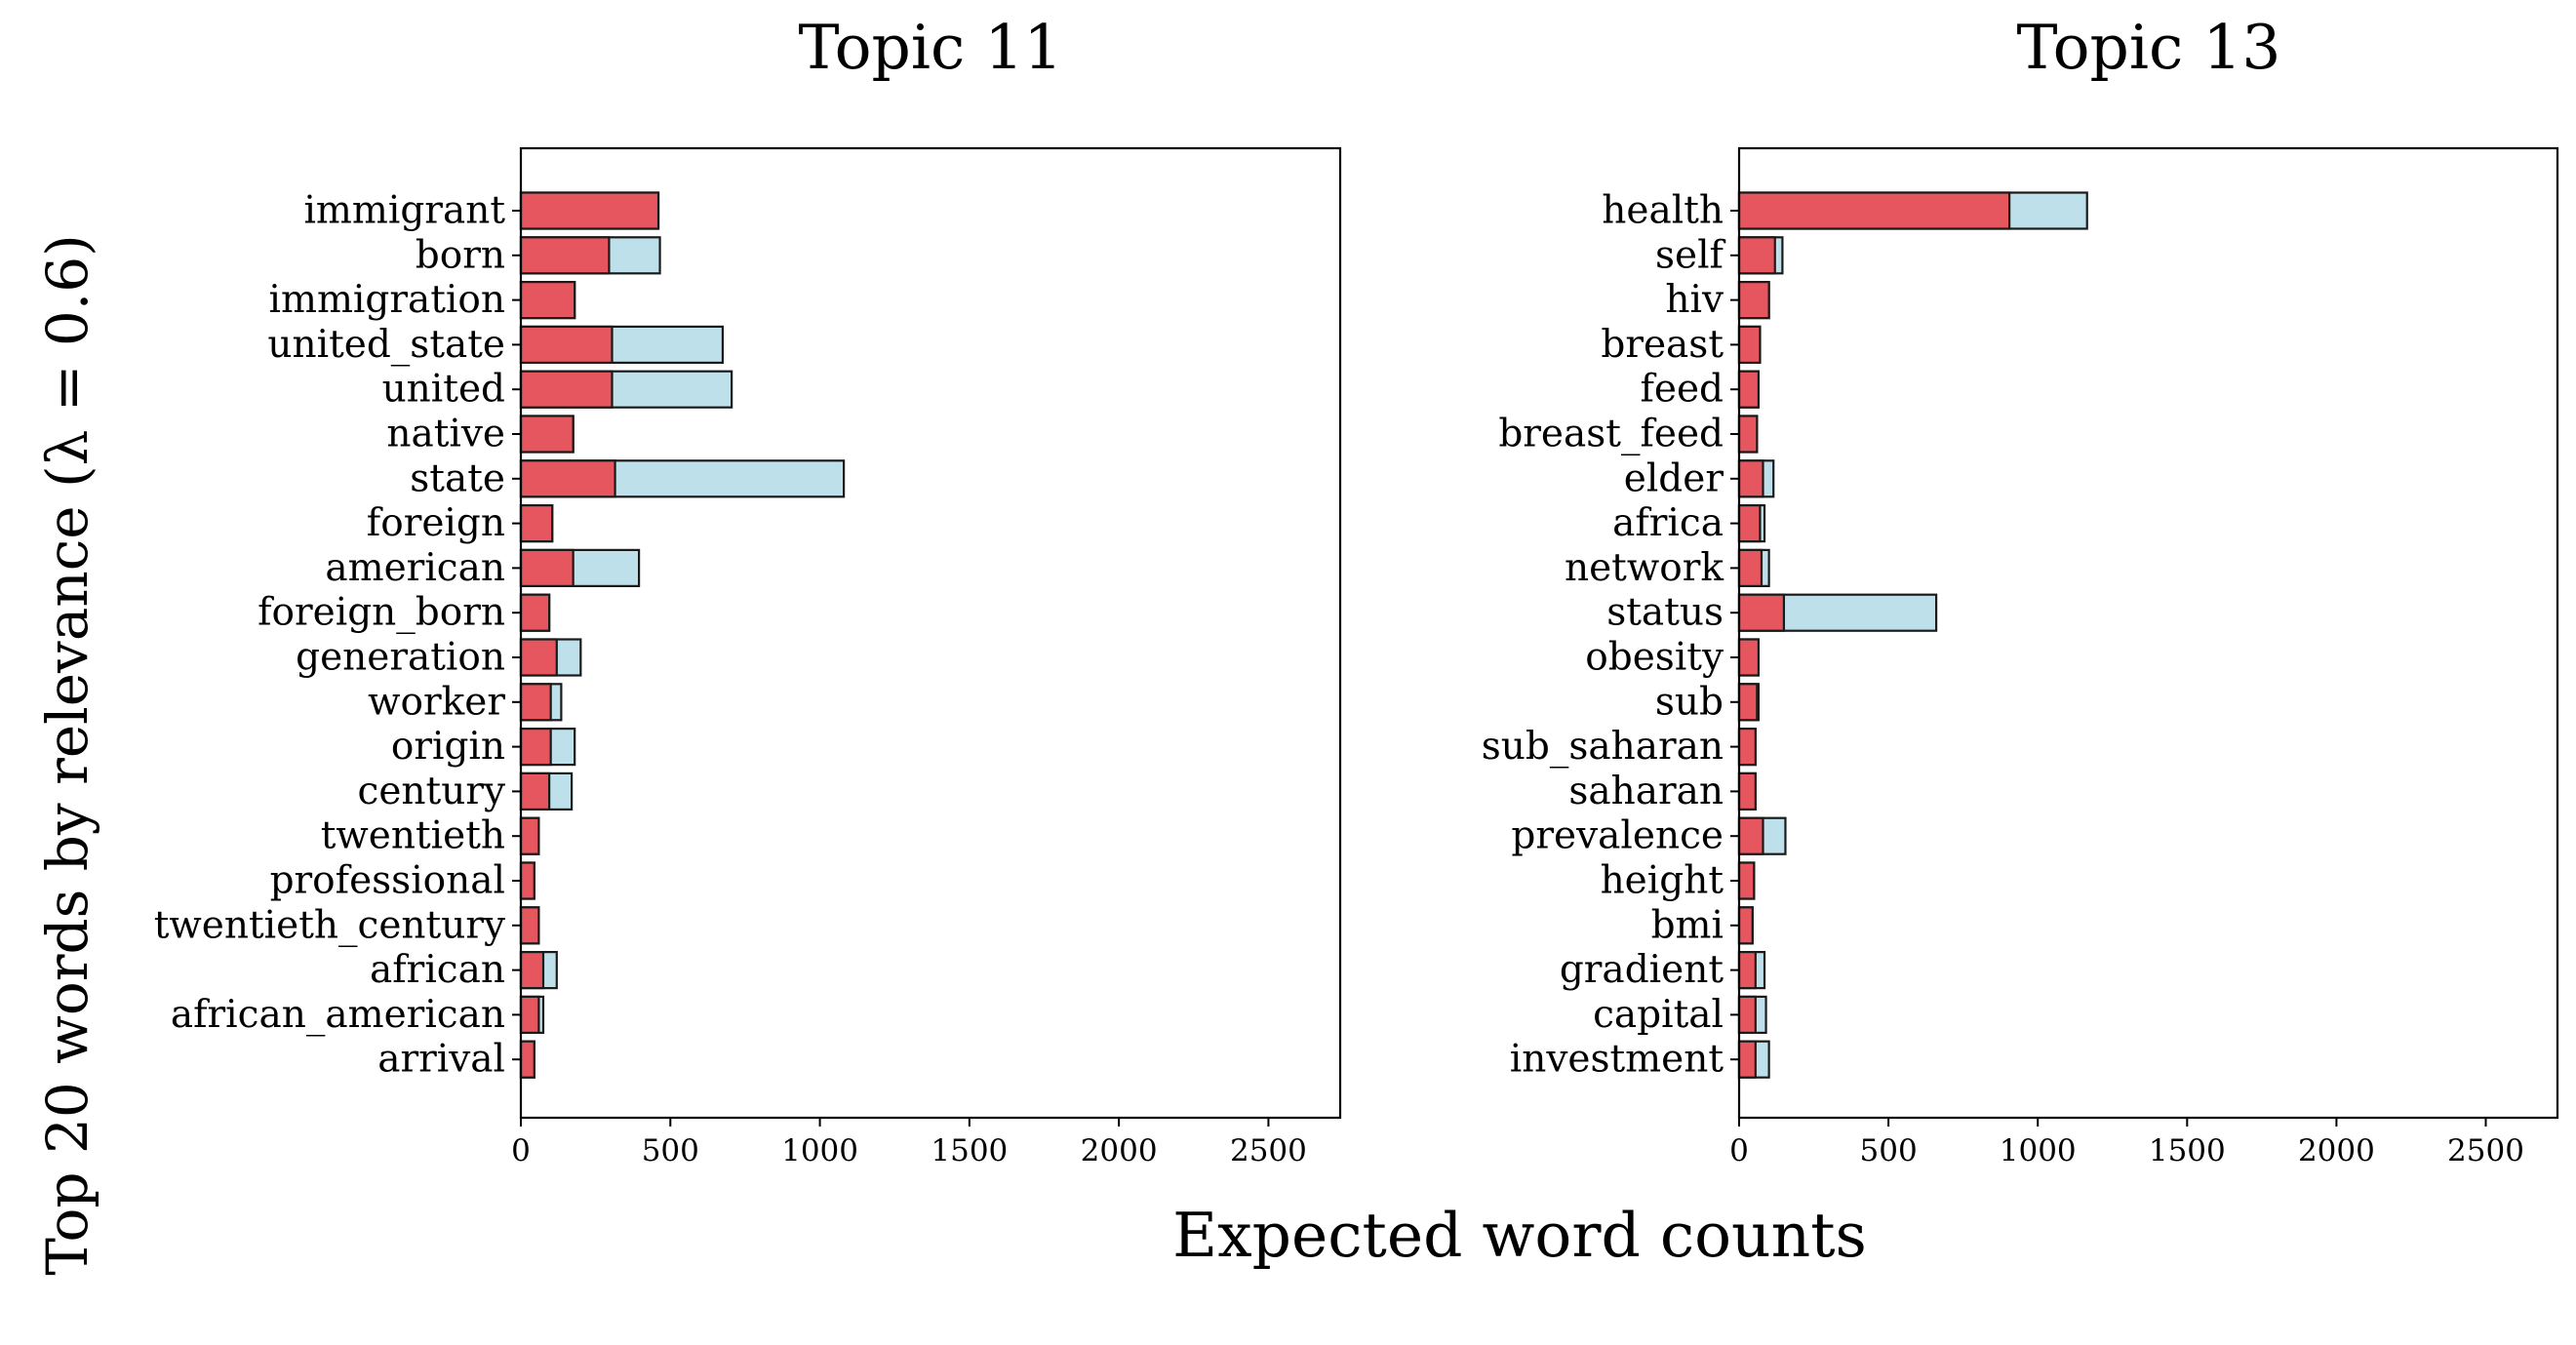 The image size is (2576, 1345). What do you see at coordinates (589, 210) in the screenshot?
I see `bar-topic-immigrant` at bounding box center [589, 210].